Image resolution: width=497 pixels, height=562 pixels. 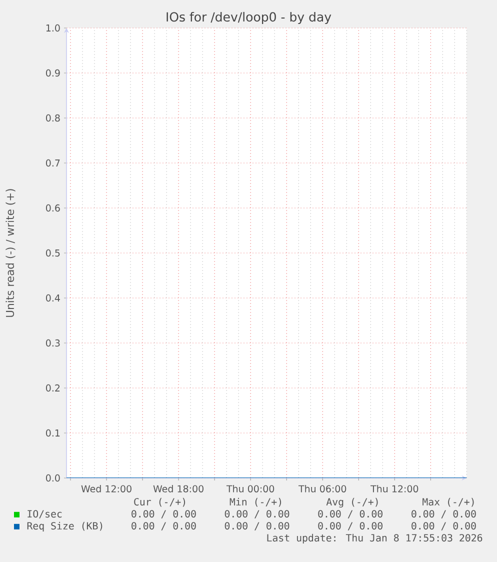 What do you see at coordinates (322, 488) in the screenshot?
I see `x-tick-label: Thu 06:00` at bounding box center [322, 488].